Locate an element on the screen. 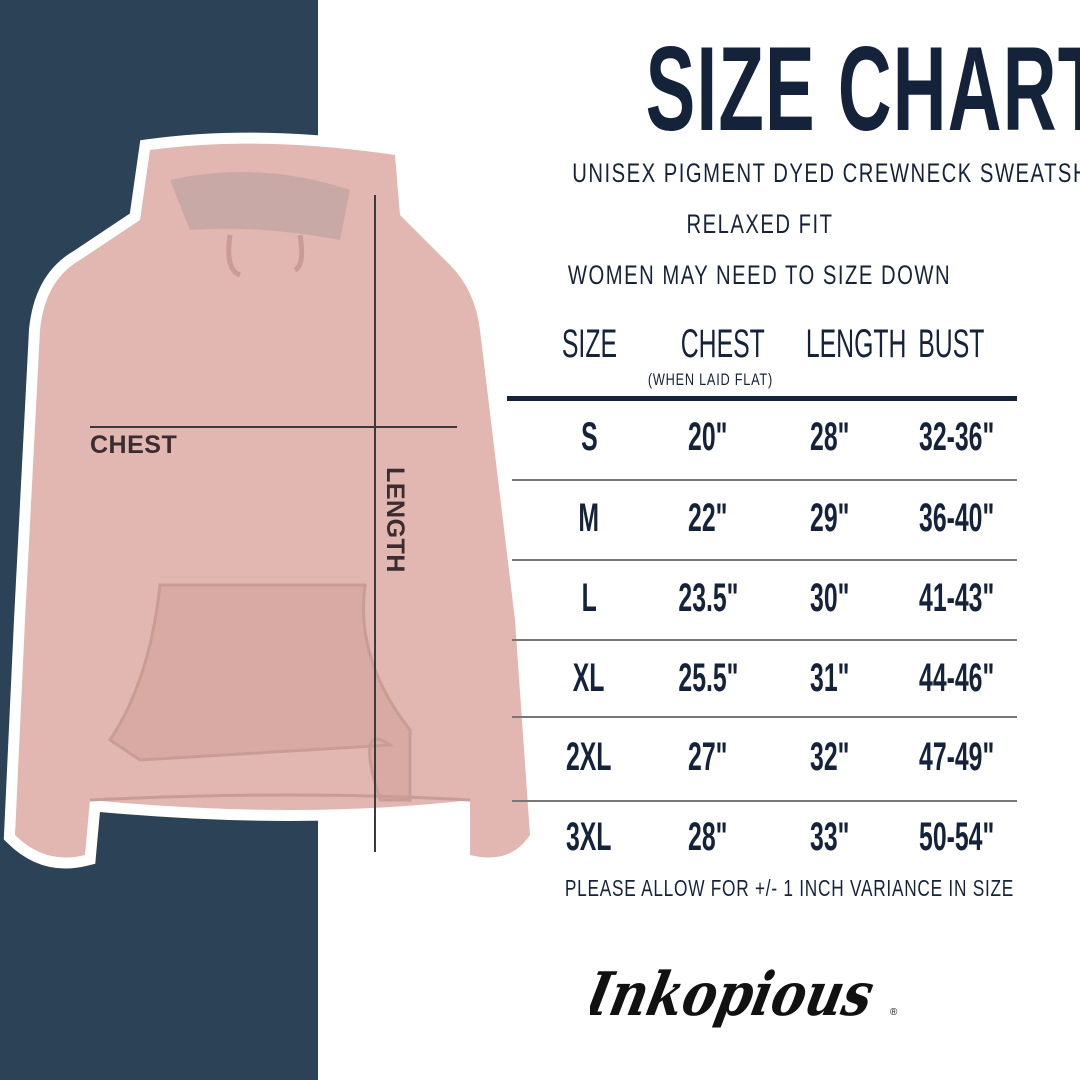 This screenshot has height=1080, width=1080. cell-chest: 28" is located at coordinates (708, 837).